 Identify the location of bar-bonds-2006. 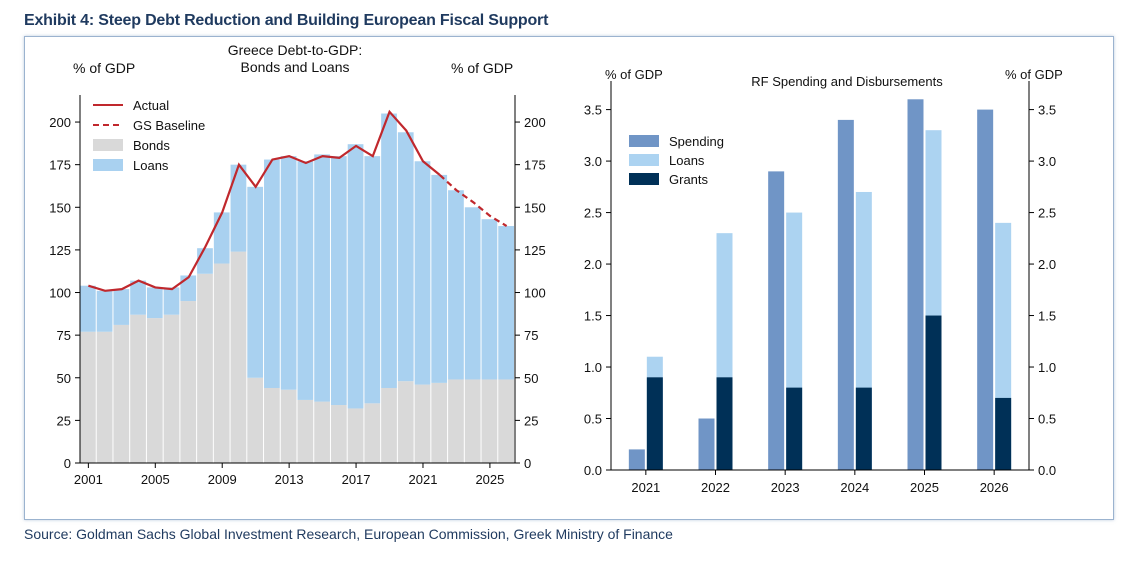
(171, 388).